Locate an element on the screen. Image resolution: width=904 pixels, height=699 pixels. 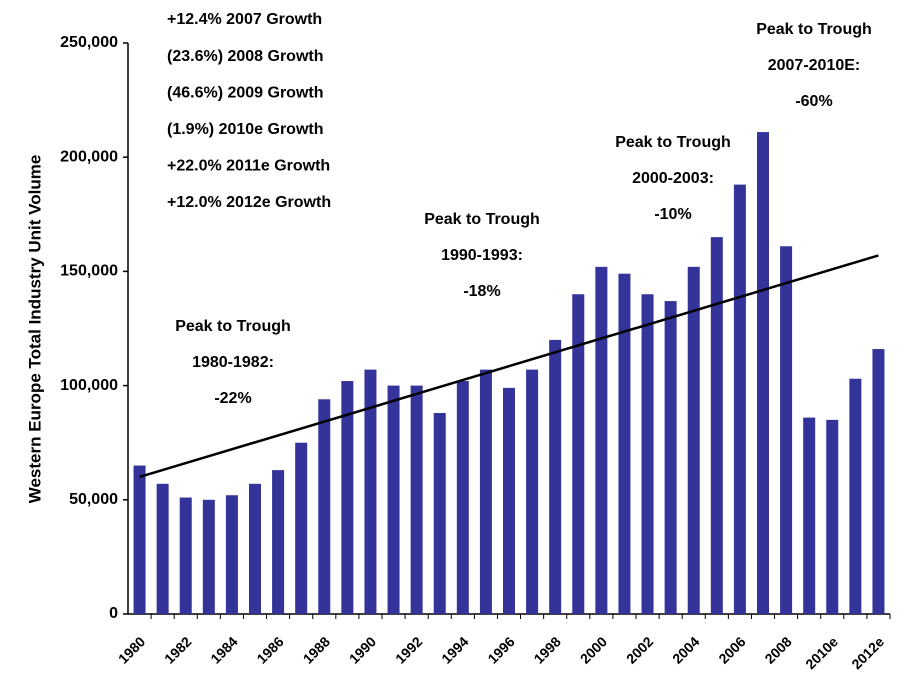
x-tick-label: 2002 is located at coordinates (639, 649).